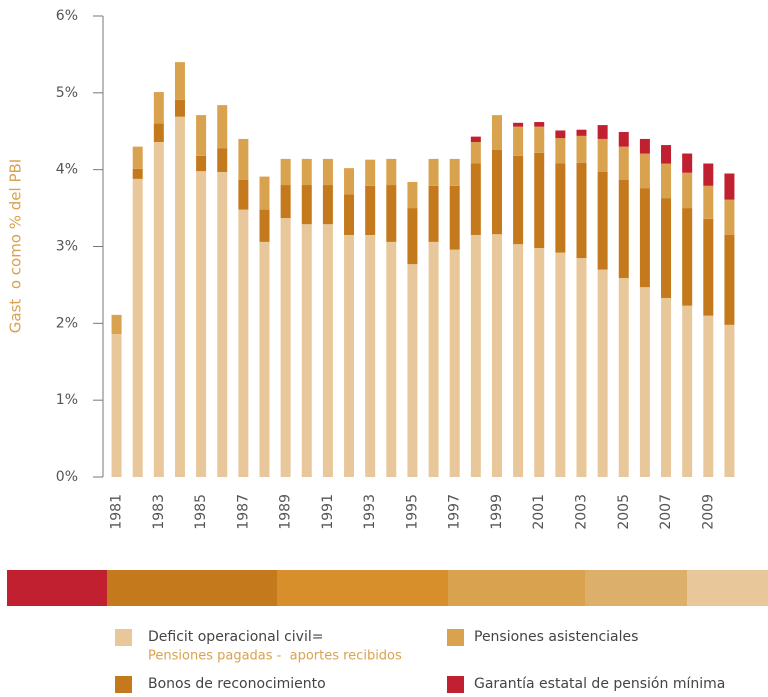  What do you see at coordinates (328, 512) in the screenshot?
I see `x-tick-label: 1991` at bounding box center [328, 512].